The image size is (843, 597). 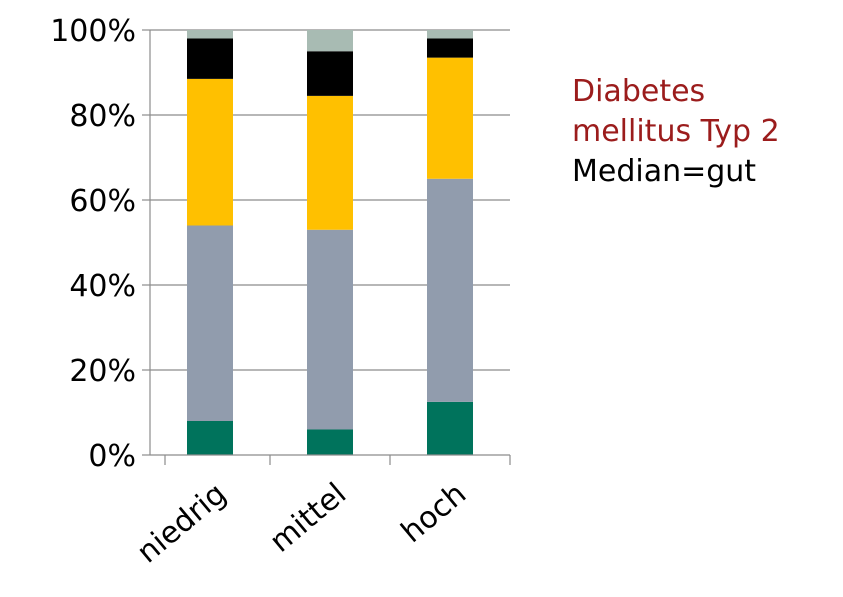 I want to click on category-labels: niedrig mittel hoch, so click(x=302, y=523).